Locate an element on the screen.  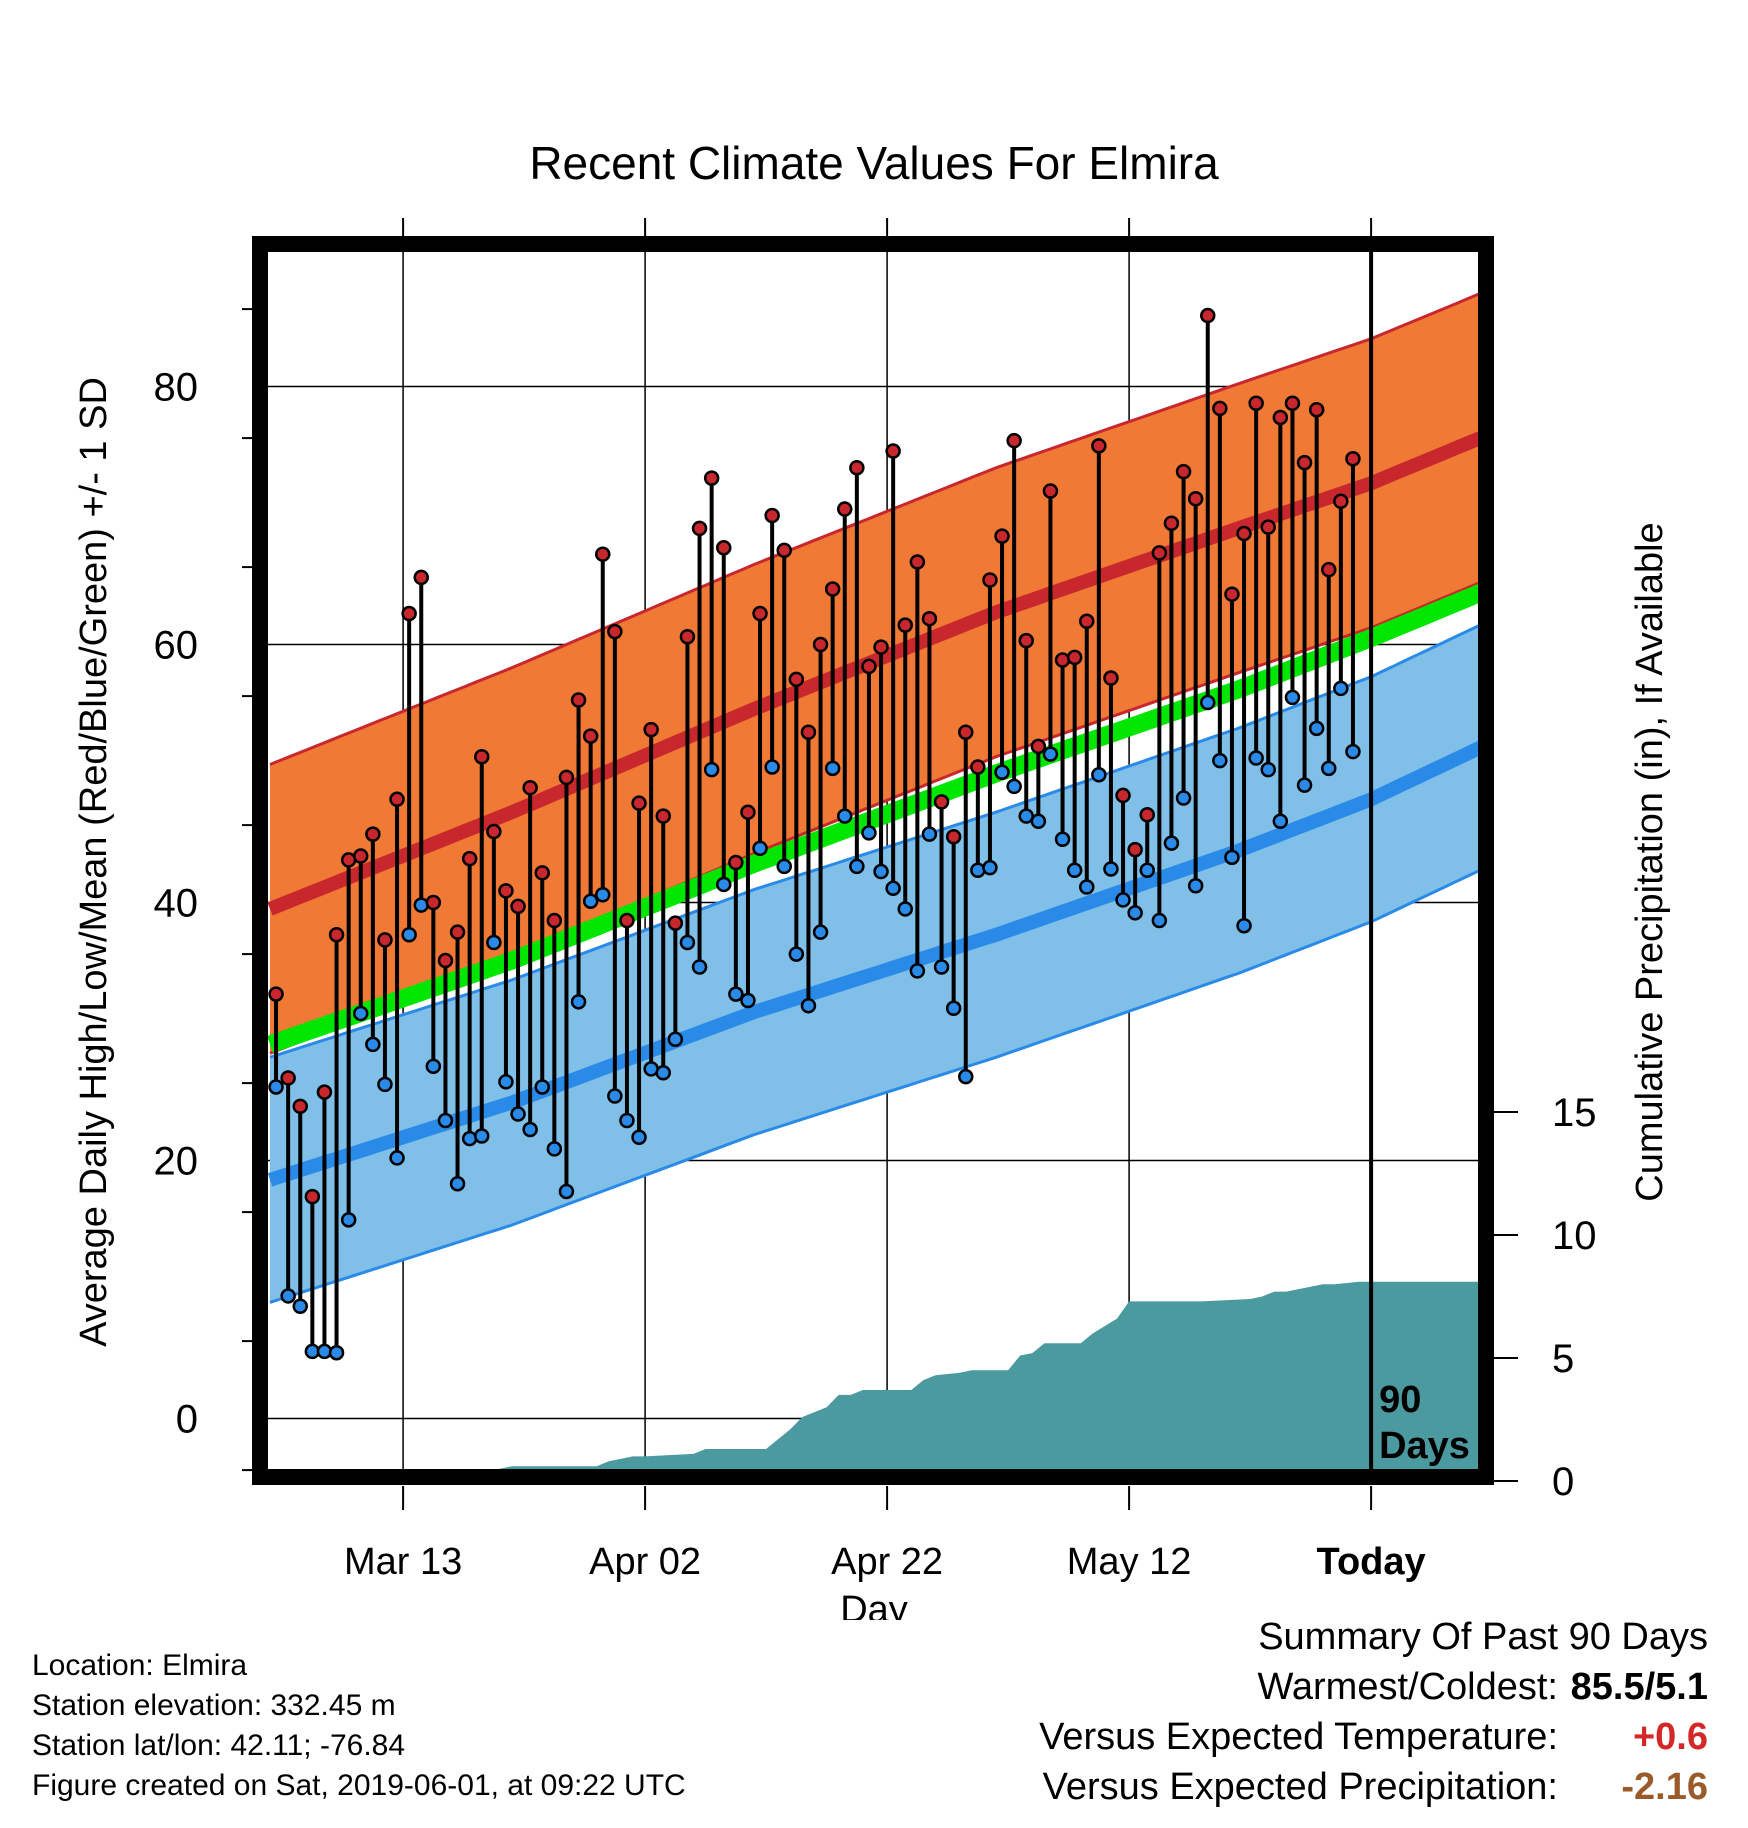
summary-heading: Summary Of Past 90 Days is located at coordinates (1483, 1637).